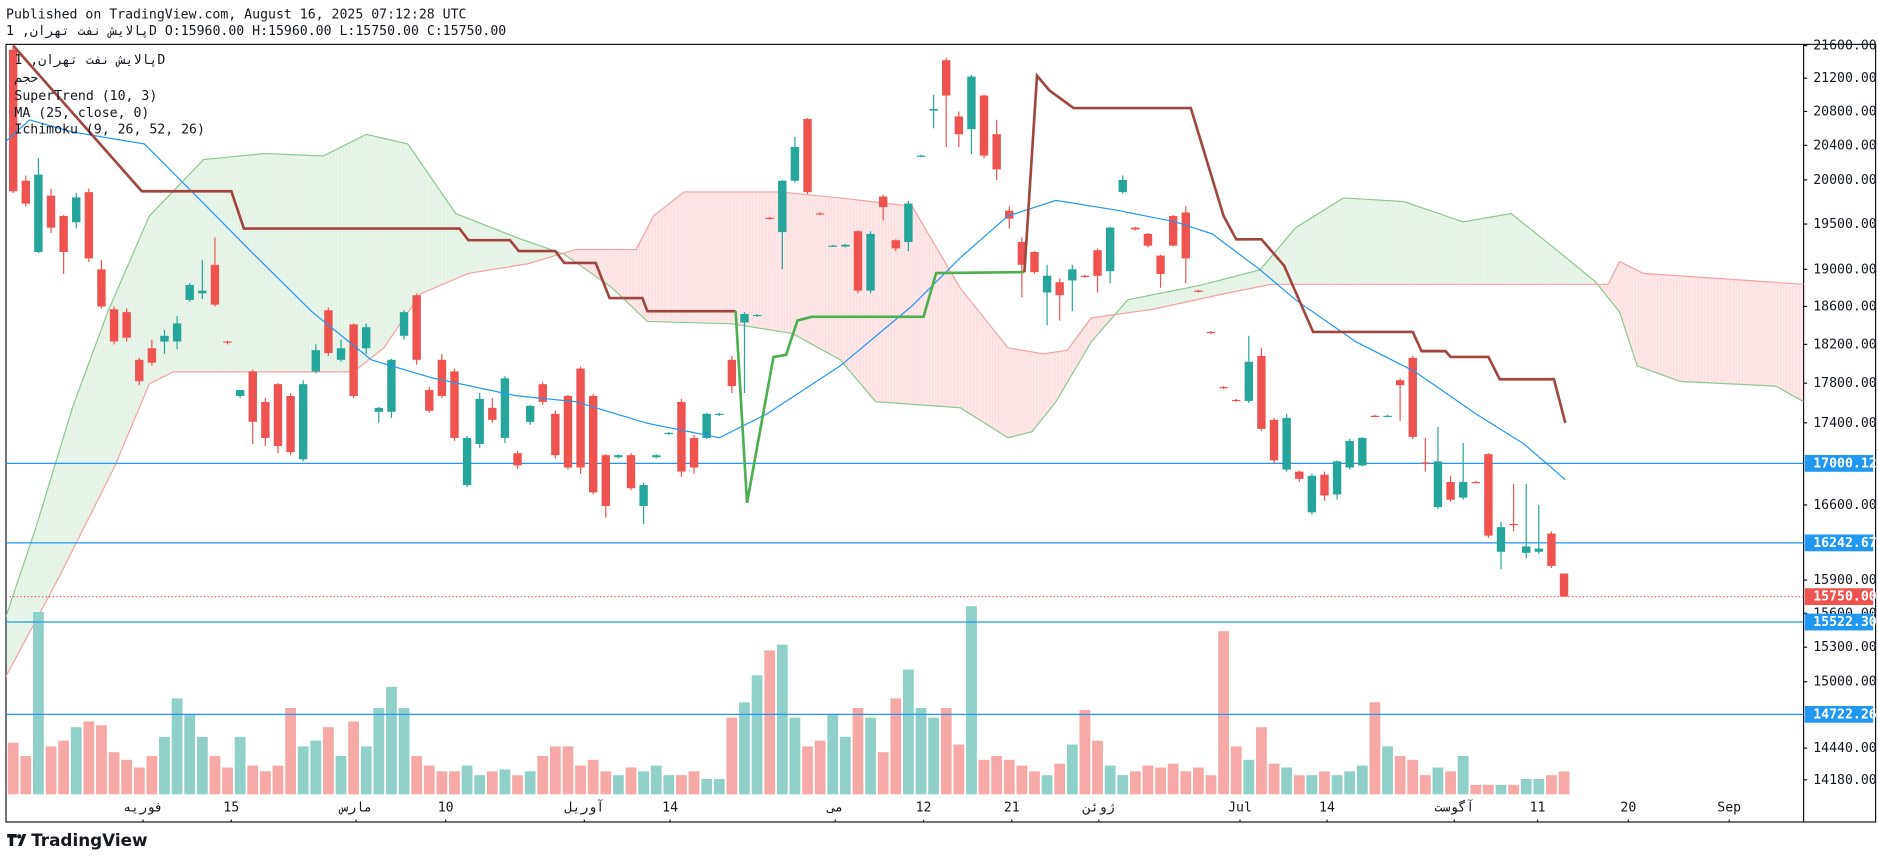 This screenshot has width=1878, height=862. I want to click on y-tick-label: 15000.00, so click(1845, 682).